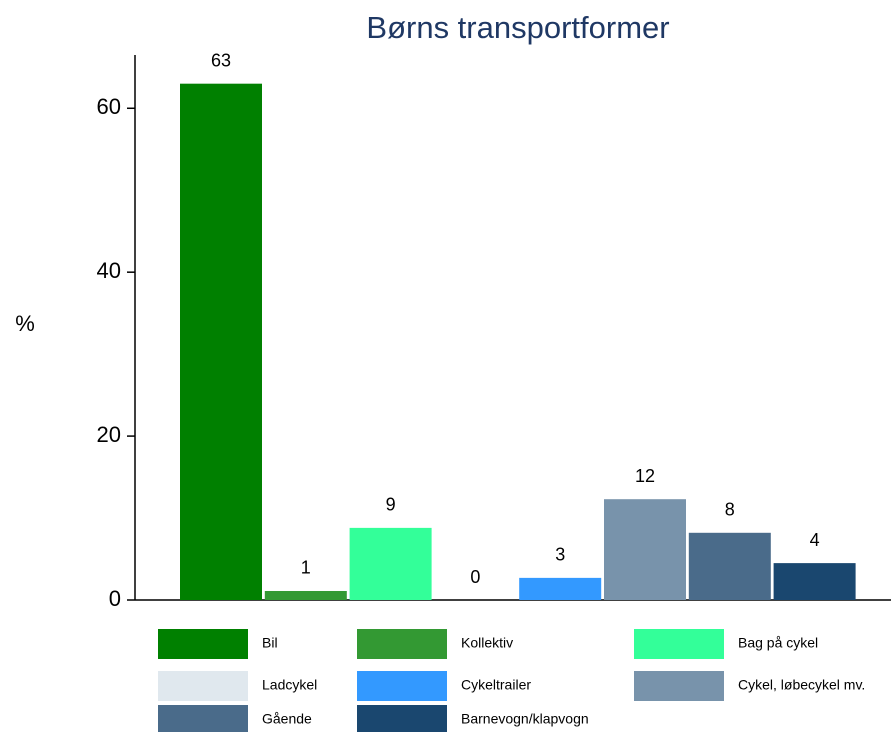 This screenshot has width=891, height=732. Describe the element at coordinates (487, 643) in the screenshot. I see `legend-label: Kollektiv` at that location.